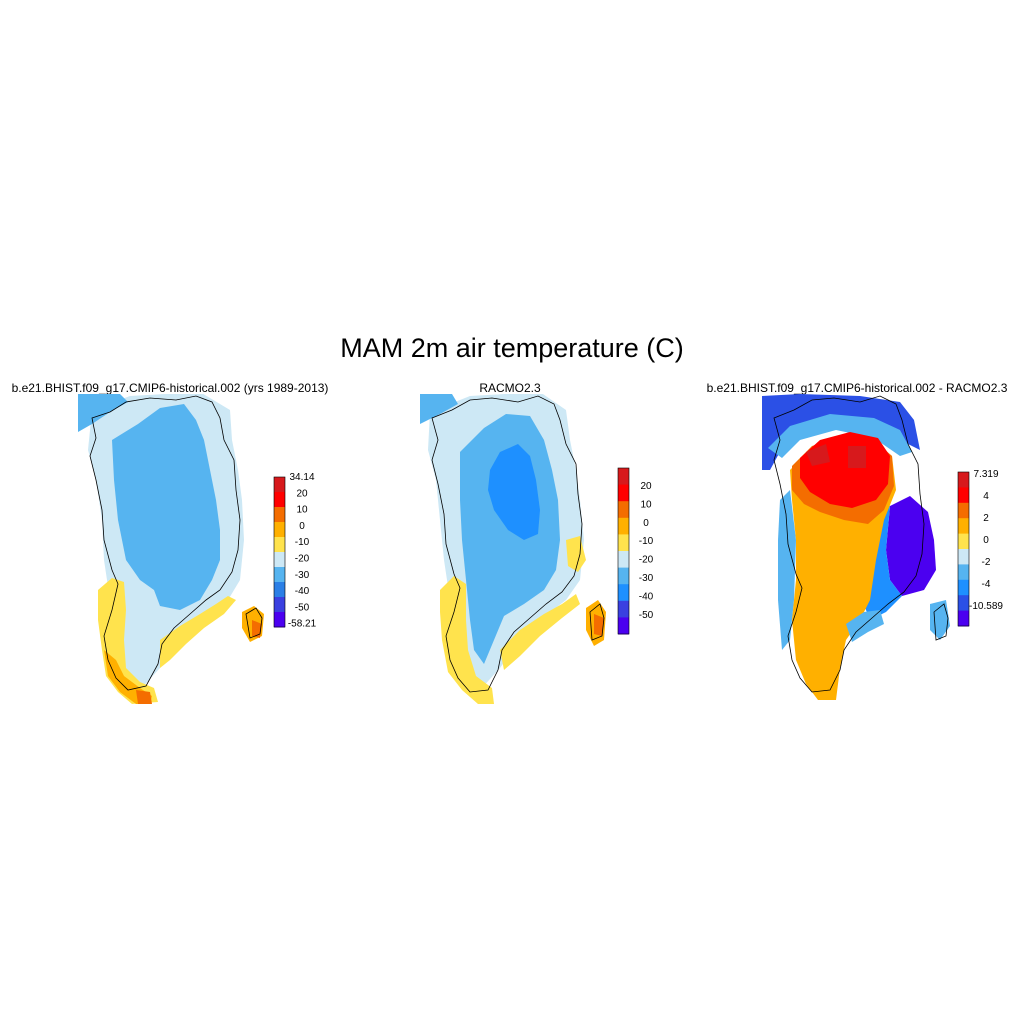 This screenshot has width=1024, height=1024. What do you see at coordinates (985, 474) in the screenshot?
I see `colorbar-label: 7.319` at bounding box center [985, 474].